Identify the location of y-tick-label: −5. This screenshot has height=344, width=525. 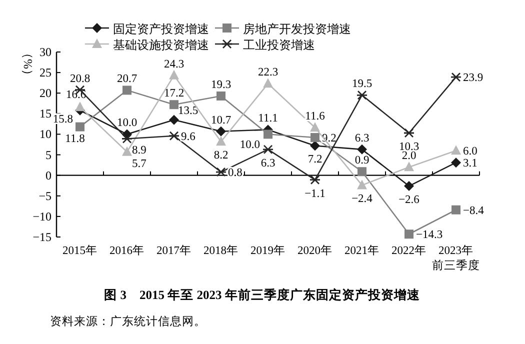
(45, 195).